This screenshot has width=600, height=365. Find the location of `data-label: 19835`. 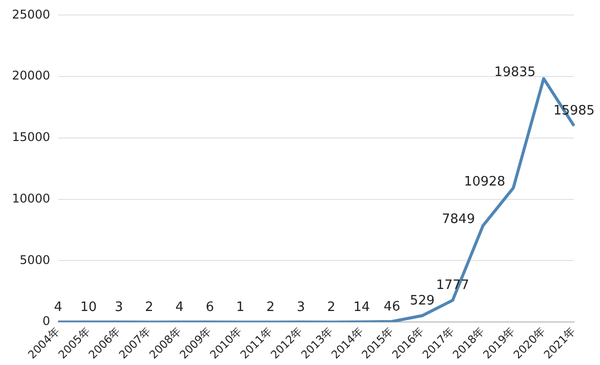

data-label: 19835 is located at coordinates (515, 72).